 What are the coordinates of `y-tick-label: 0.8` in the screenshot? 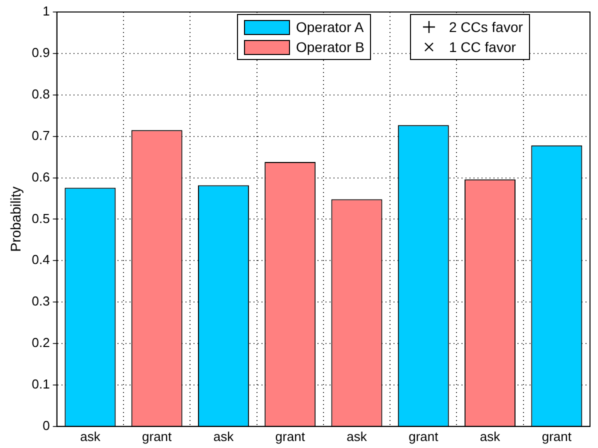 It's located at (41, 94).